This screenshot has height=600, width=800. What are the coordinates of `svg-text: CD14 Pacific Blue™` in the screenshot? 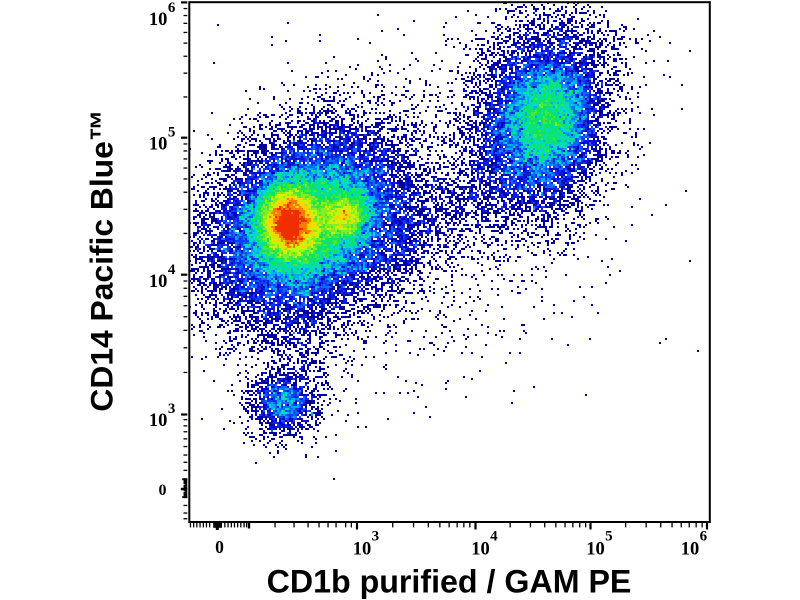 It's located at (102, 260).